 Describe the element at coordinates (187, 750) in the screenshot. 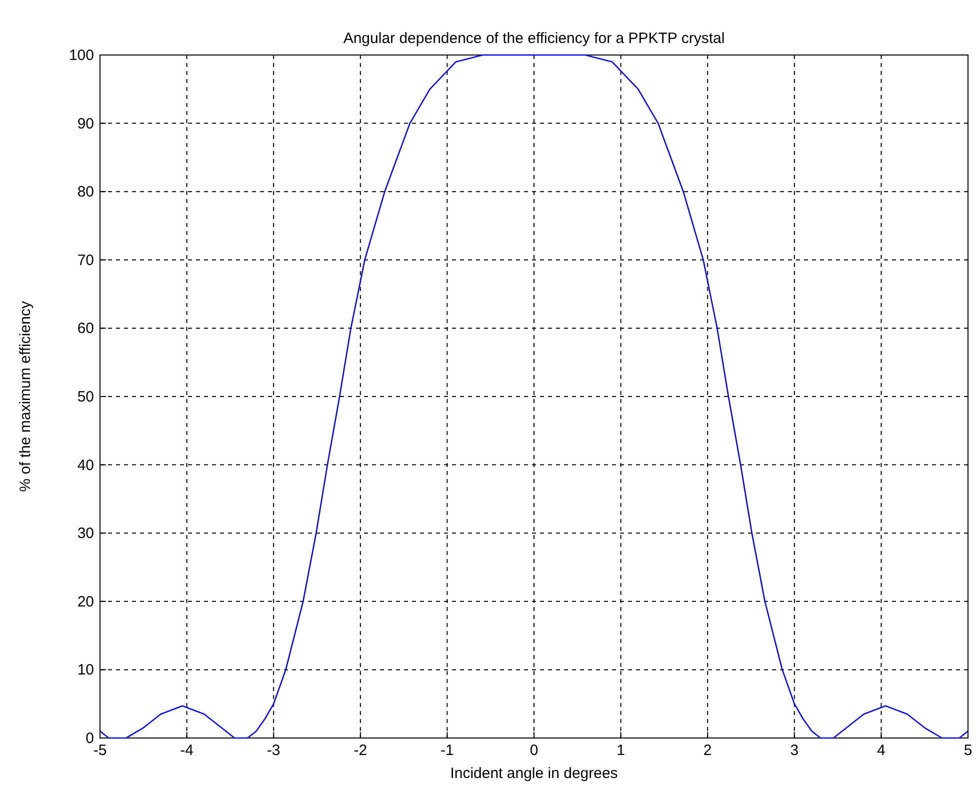

I see `x-tick-label: -4` at that location.